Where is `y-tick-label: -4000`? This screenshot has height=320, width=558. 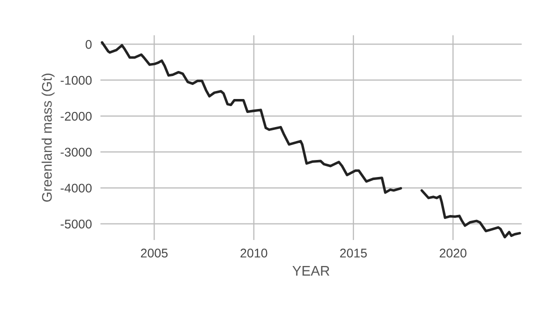 y-tick-label: -4000 is located at coordinates (76, 188).